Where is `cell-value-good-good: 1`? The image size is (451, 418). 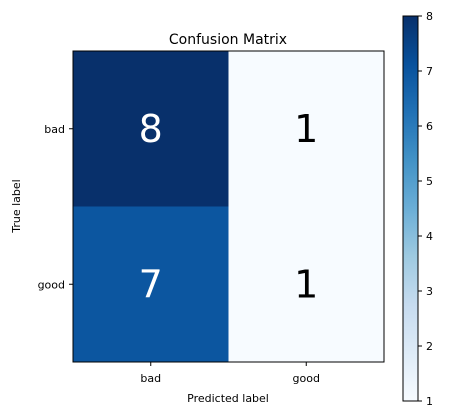 cell-value-good-good: 1 is located at coordinates (306, 284).